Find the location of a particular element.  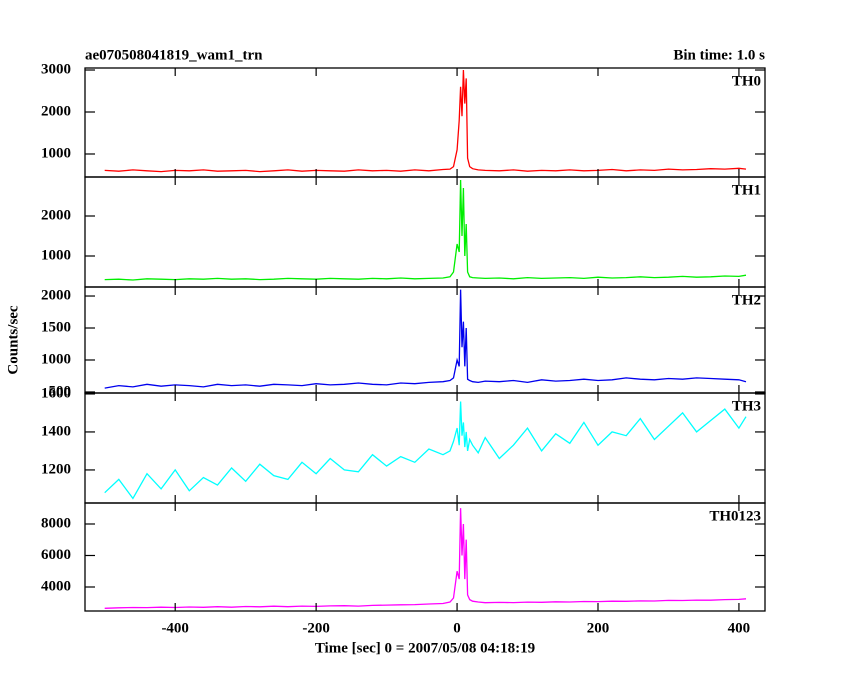

panel-label: TH0 is located at coordinates (746, 81).